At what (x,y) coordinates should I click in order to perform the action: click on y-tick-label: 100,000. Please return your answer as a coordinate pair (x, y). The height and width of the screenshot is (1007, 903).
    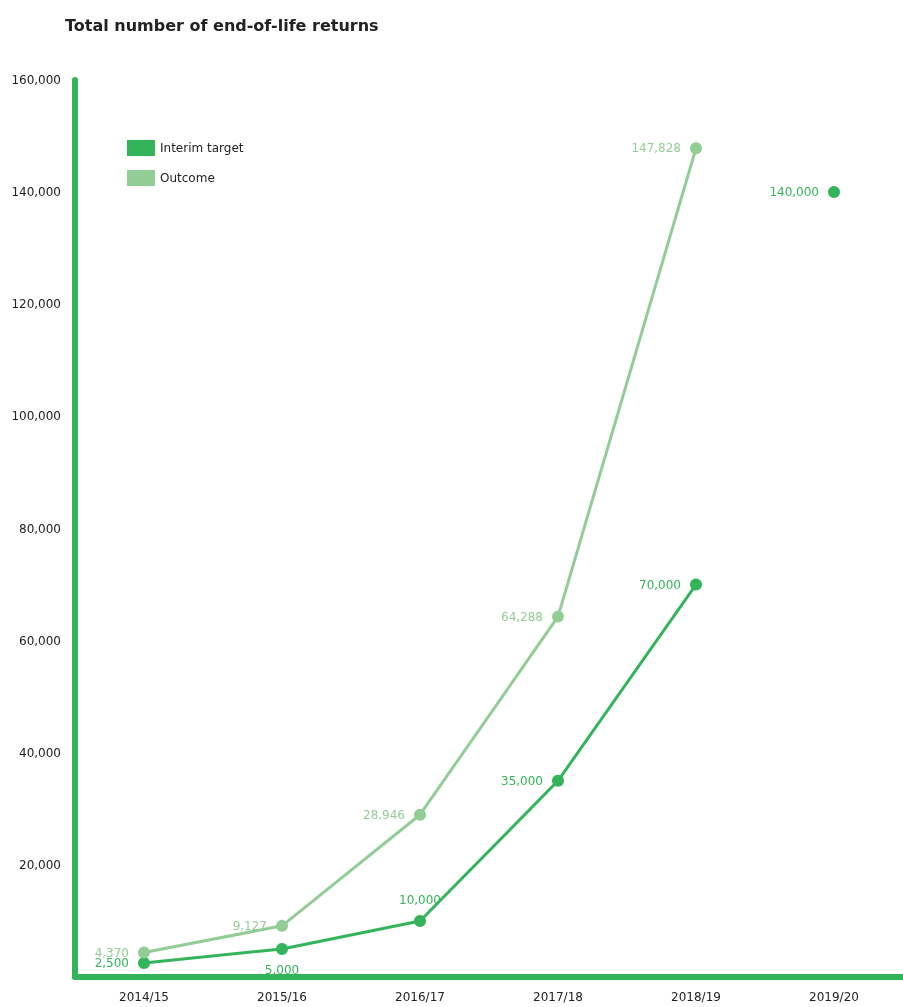
    Looking at the image, I should click on (36, 416).